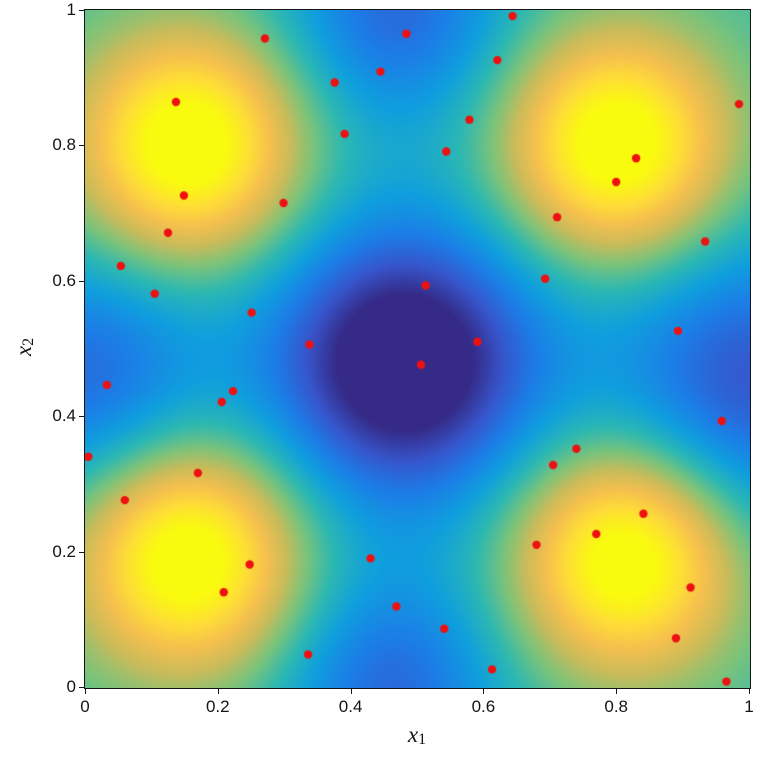 The height and width of the screenshot is (765, 758). Describe the element at coordinates (749, 706) in the screenshot. I see `x-tick-label: 1` at that location.